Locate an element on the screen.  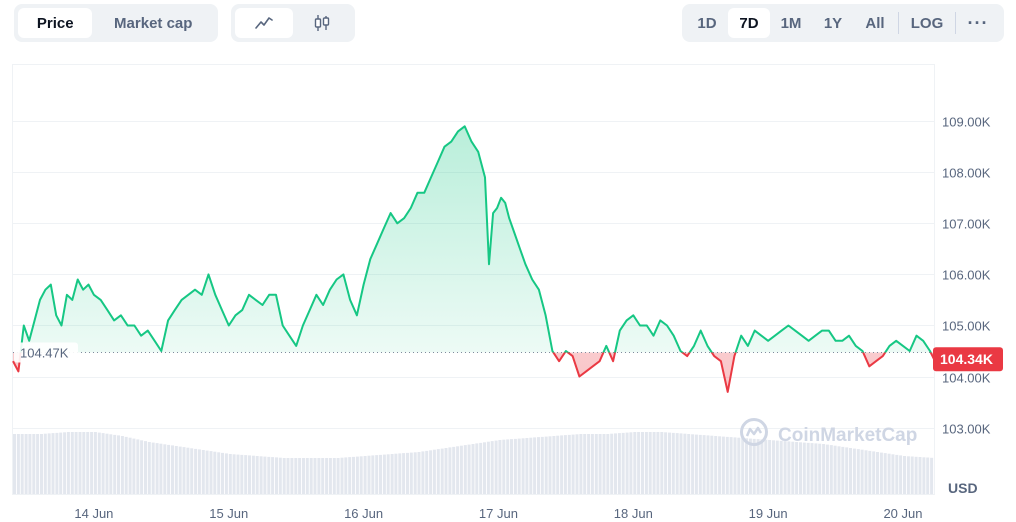
current-price-text: 104.34K is located at coordinates (966, 359).